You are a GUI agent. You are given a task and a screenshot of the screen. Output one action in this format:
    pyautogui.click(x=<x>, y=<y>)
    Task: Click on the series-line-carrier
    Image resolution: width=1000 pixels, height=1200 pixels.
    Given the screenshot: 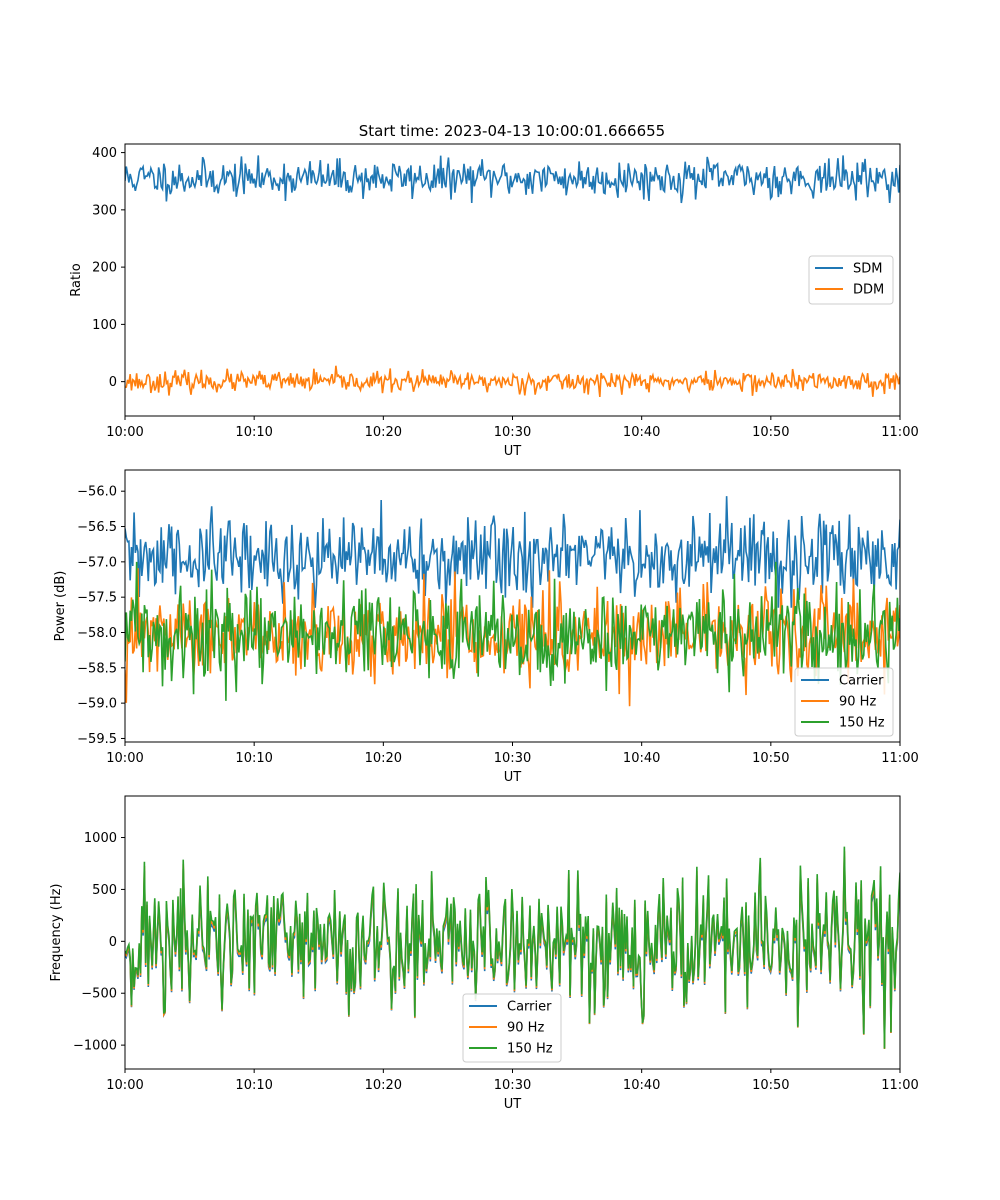 What is the action you would take?
    pyautogui.click(x=512, y=552)
    